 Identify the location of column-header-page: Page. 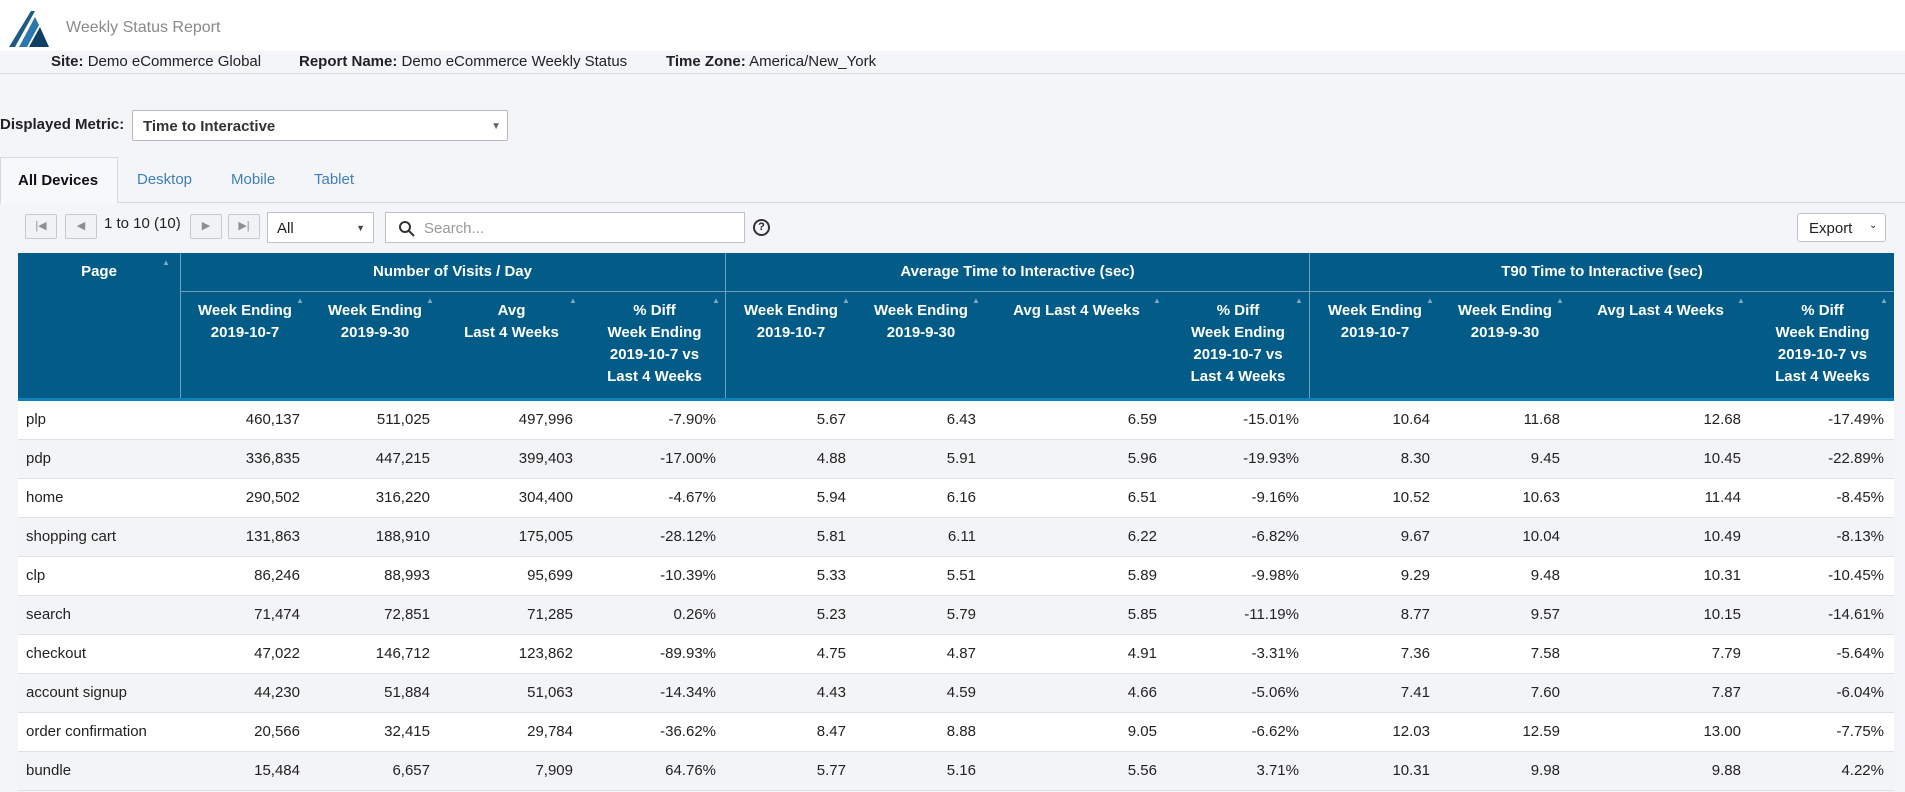
(99, 271).